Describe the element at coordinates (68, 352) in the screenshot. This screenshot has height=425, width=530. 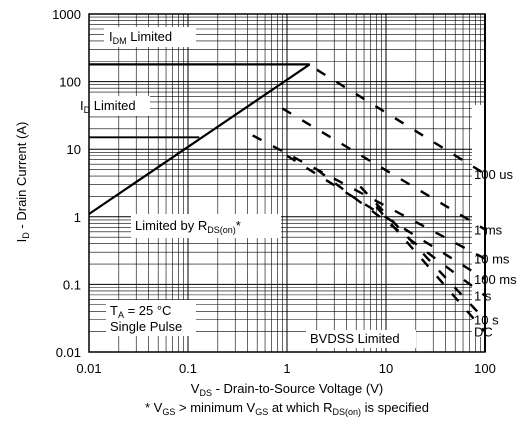
I see `y-tick-label: 0.01` at that location.